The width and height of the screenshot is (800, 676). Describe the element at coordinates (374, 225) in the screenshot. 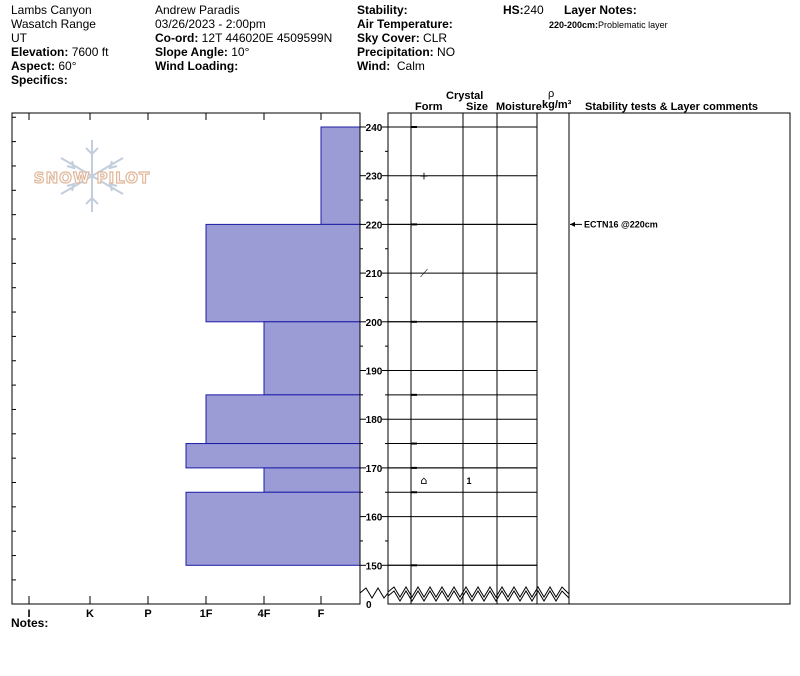

I see `height-tick-label: 220` at that location.